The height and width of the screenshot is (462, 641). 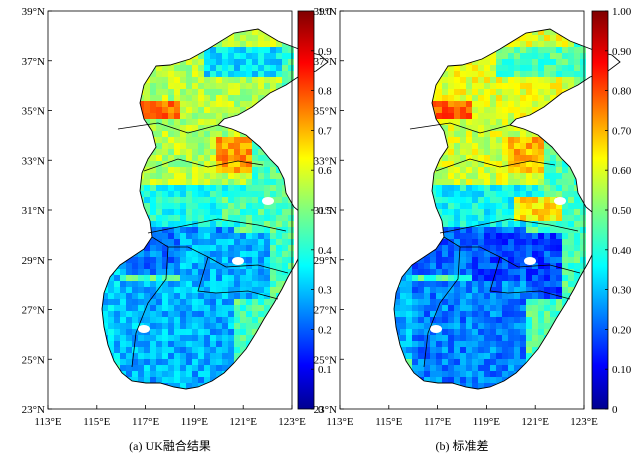 I want to click on y-tick-label: 25°N, so click(x=33, y=360).